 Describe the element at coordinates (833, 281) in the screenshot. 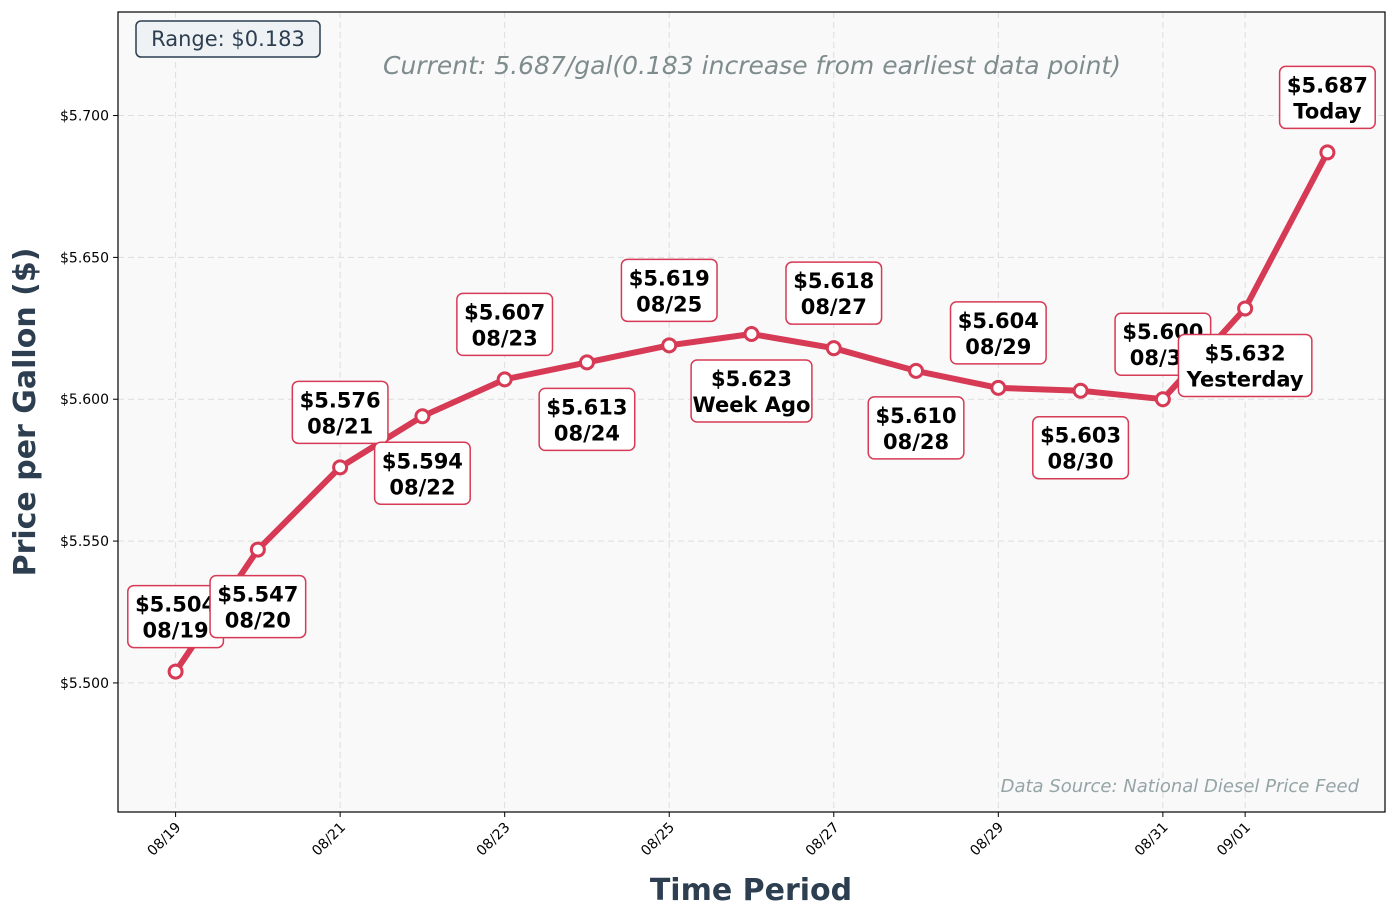

I see `data-label-price: $5.618` at that location.